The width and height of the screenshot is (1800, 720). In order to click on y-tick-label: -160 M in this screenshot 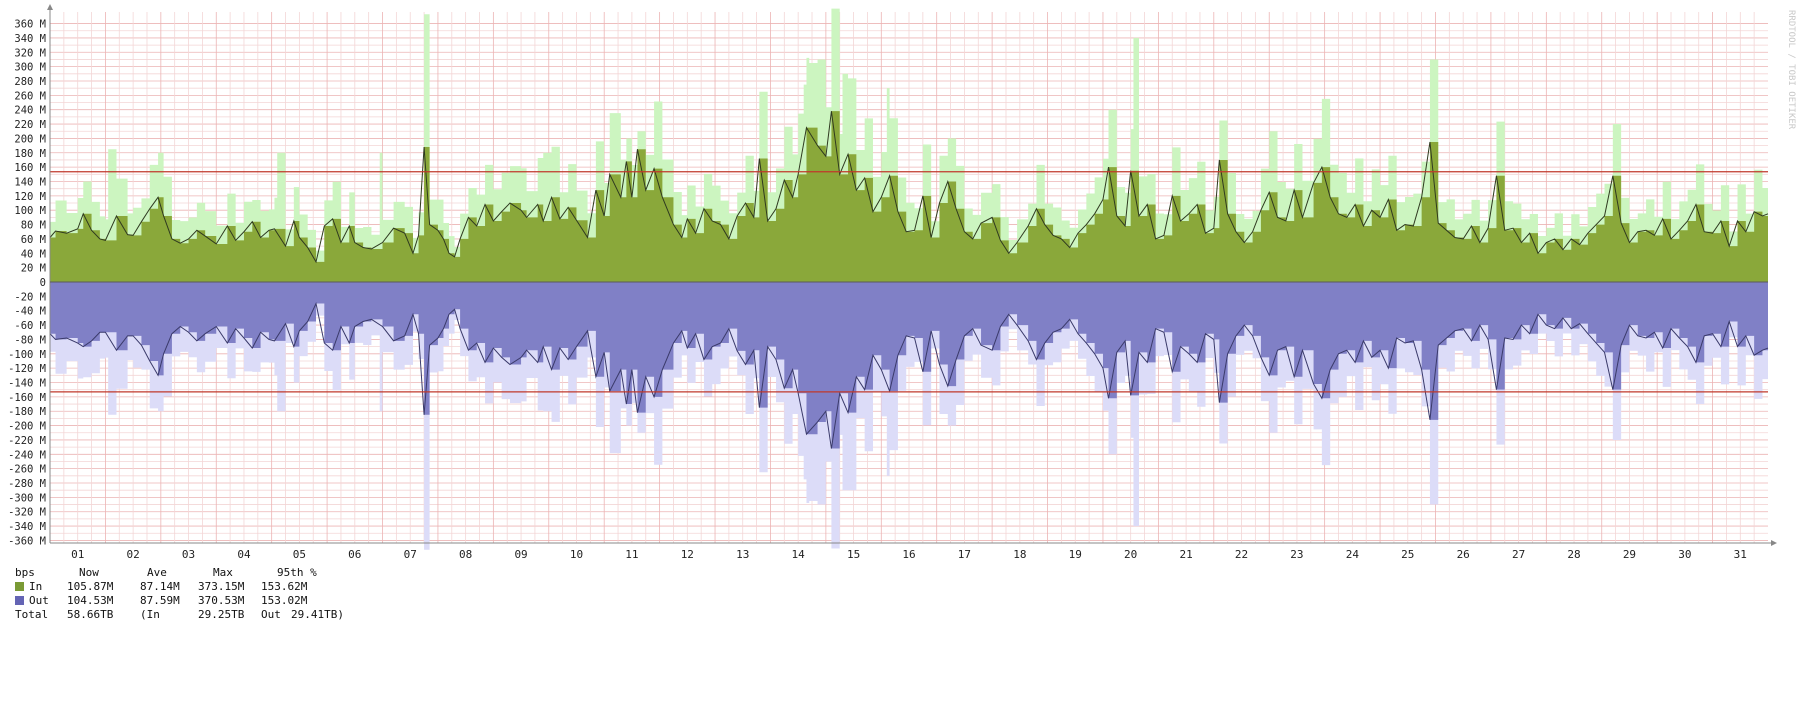, I will do `click(27, 398)`.